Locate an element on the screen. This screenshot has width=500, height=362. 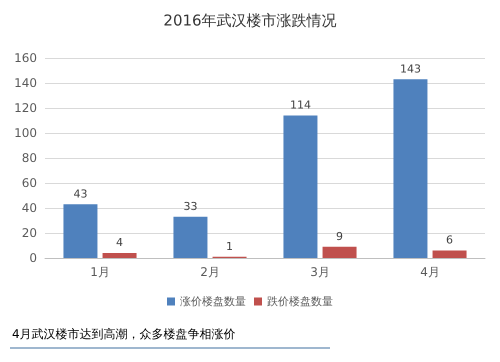
y-tick-label: 20 is located at coordinates (29, 233).